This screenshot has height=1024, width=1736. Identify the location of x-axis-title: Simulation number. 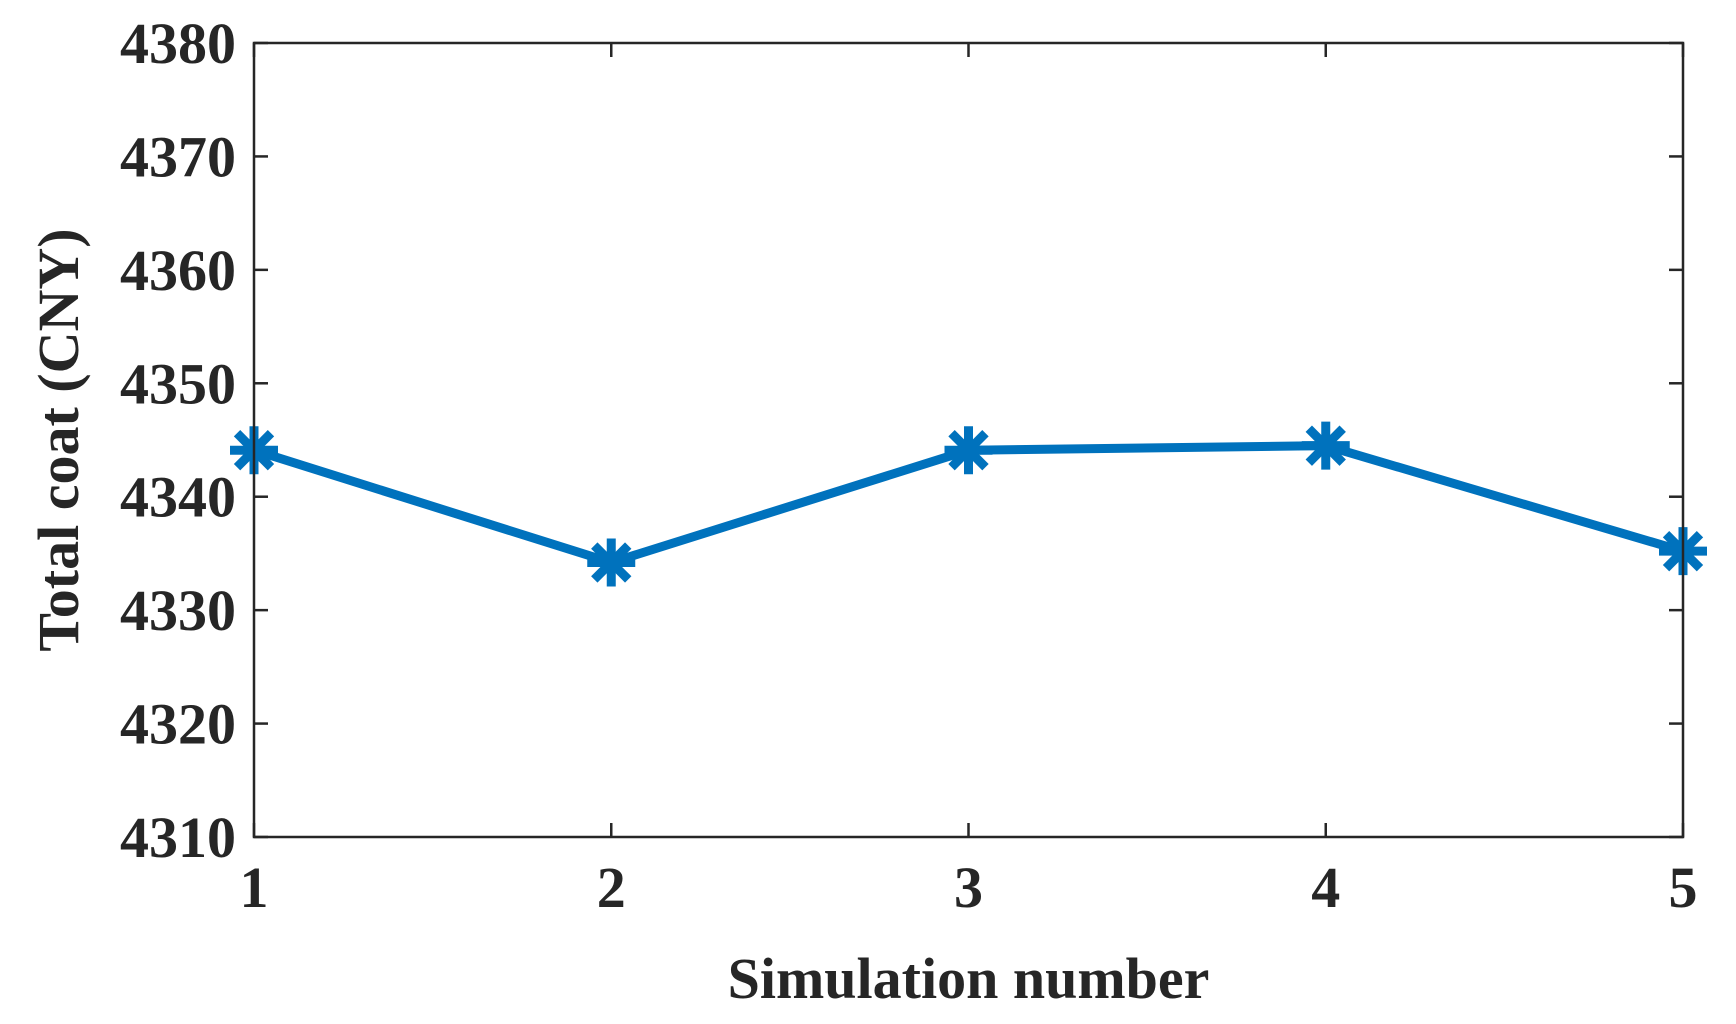
(969, 978).